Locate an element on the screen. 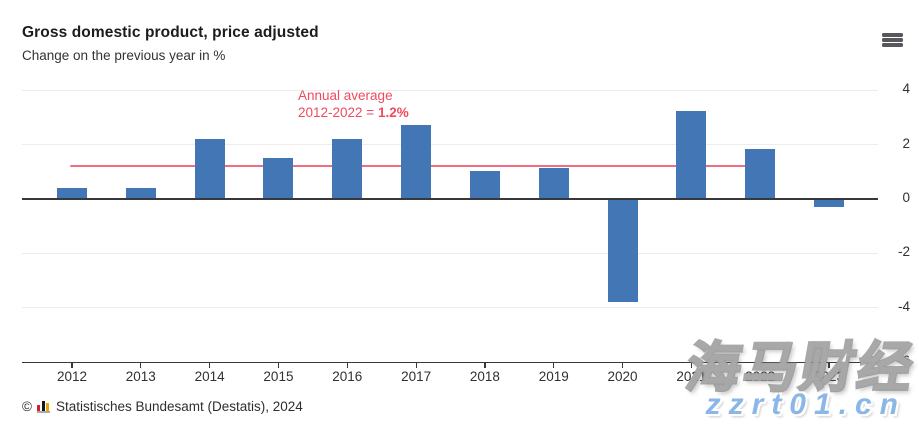 The width and height of the screenshot is (919, 424). x-axis-label: 2023 is located at coordinates (829, 376).